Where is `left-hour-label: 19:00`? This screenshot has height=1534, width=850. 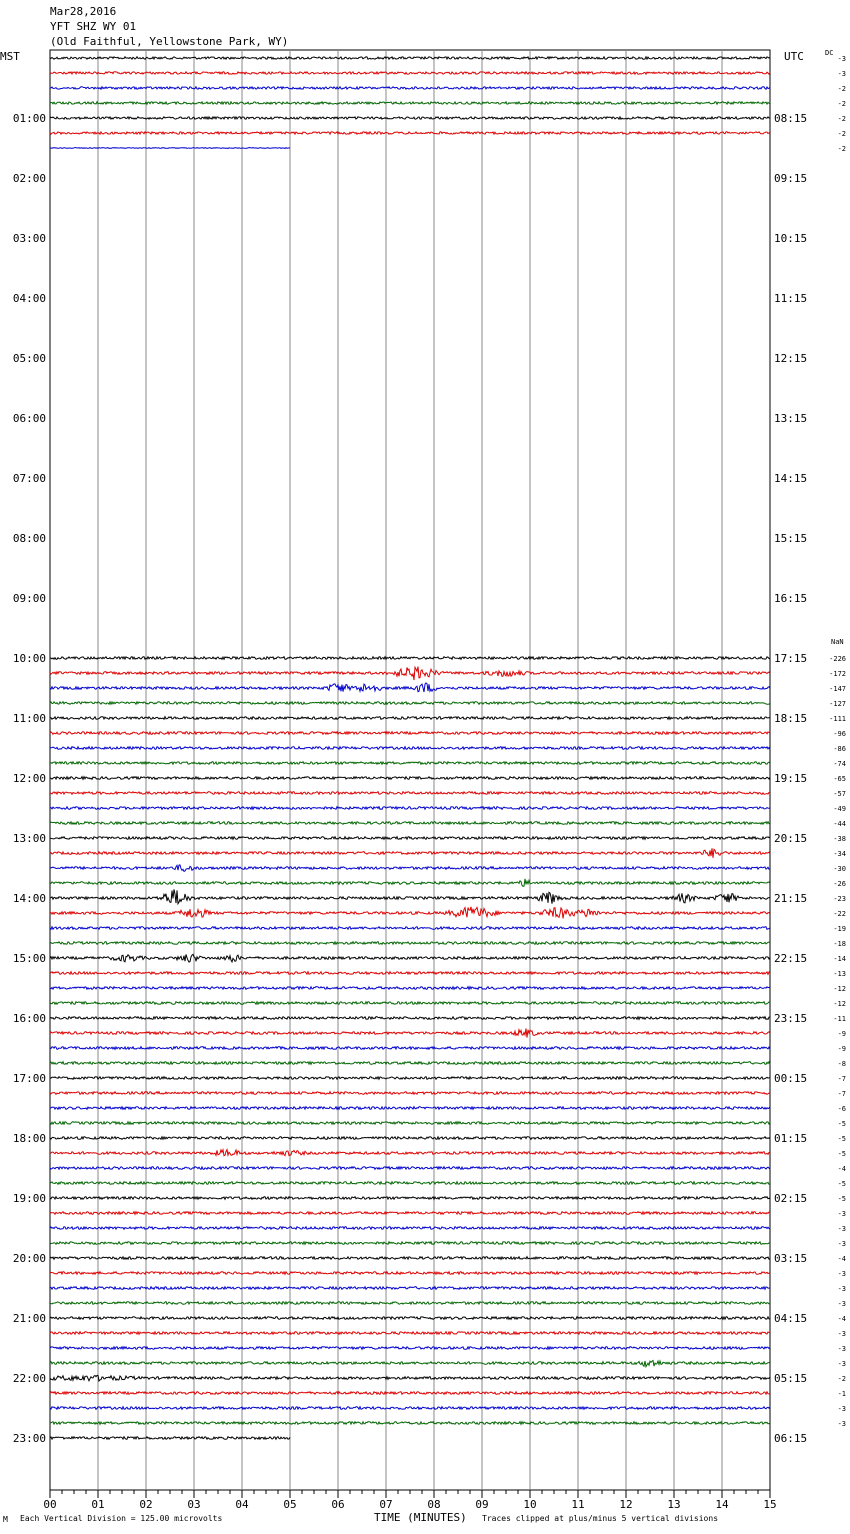
left-hour-label: 19:00 is located at coordinates (29, 1198).